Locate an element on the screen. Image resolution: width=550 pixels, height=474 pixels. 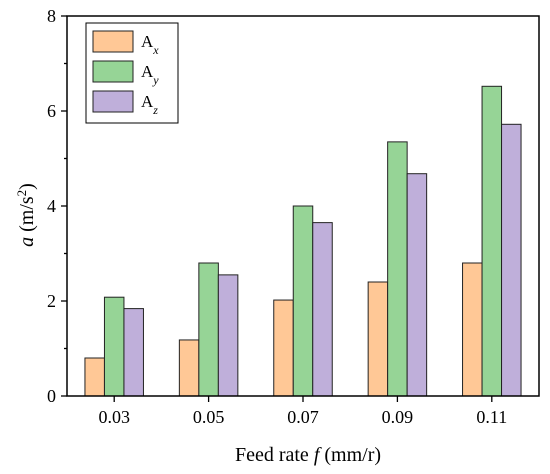
legend-swatch-ay is located at coordinates (113, 71).